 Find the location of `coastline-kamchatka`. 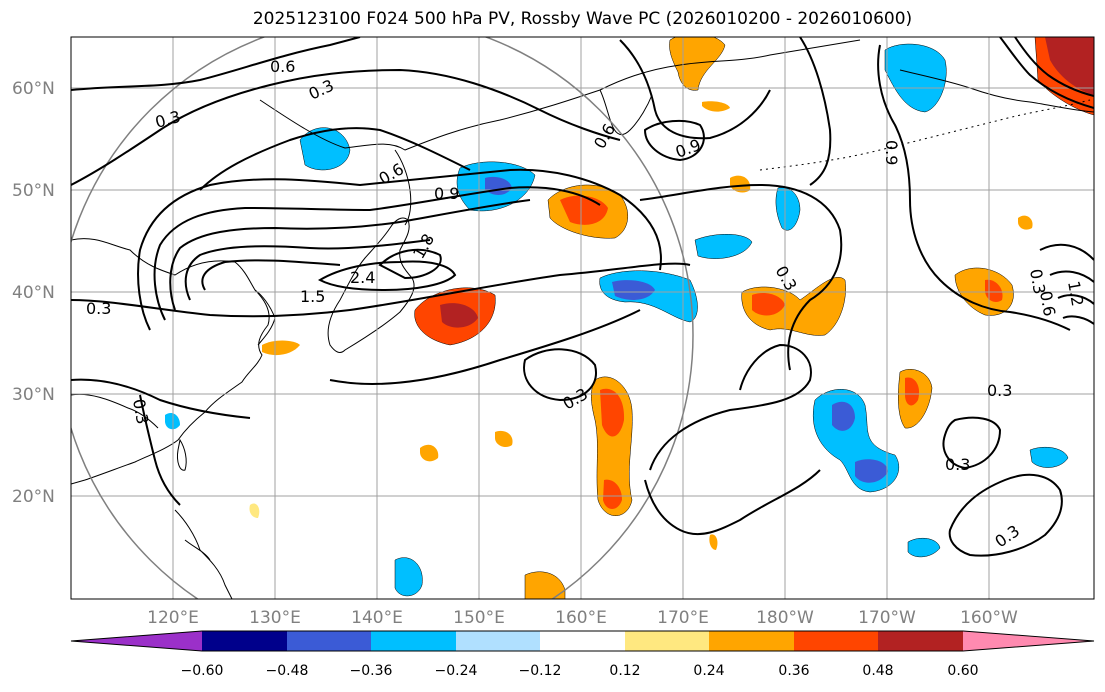

coastline-kamchatka is located at coordinates (626, 112).